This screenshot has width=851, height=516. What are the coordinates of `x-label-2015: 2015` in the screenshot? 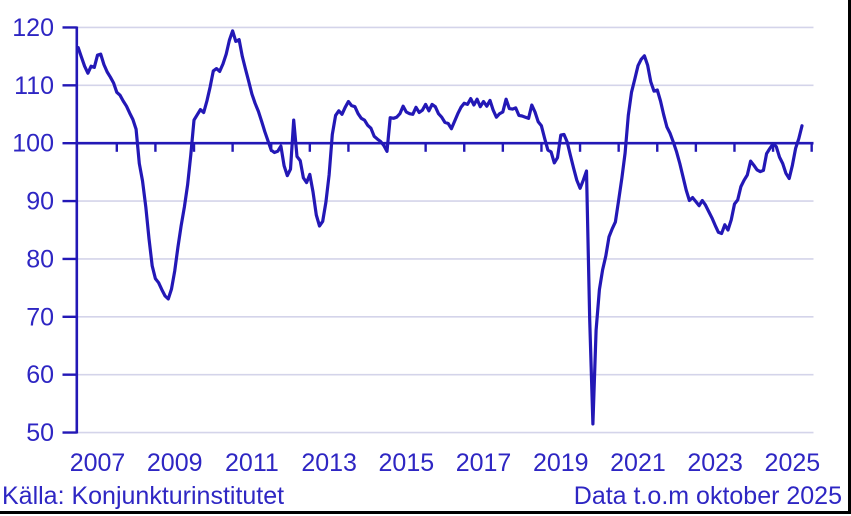 It's located at (407, 463).